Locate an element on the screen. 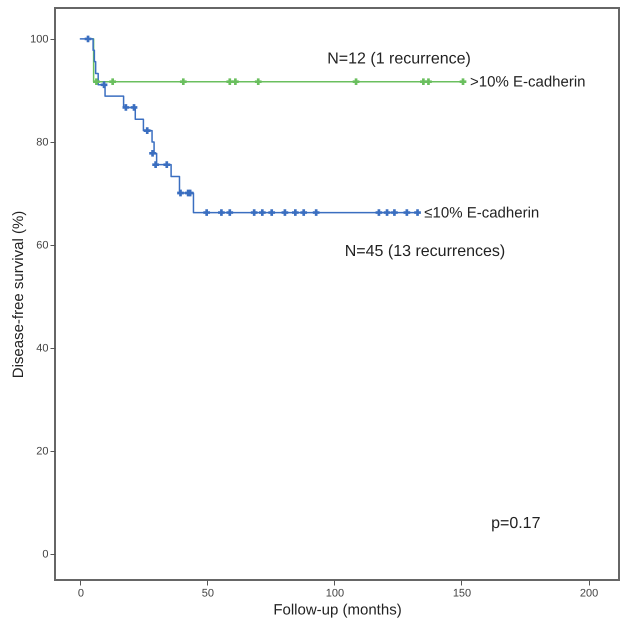  y-tick-label: 60 is located at coordinates (42, 246).